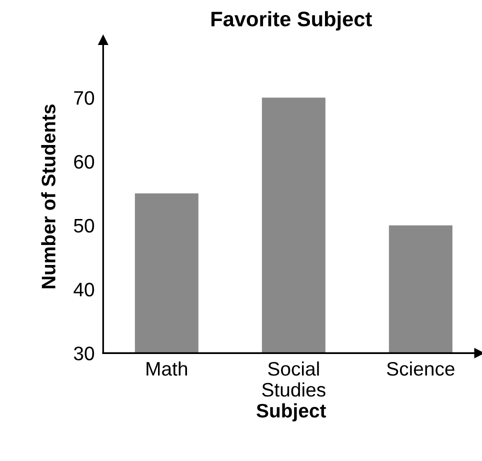 Image resolution: width=482 pixels, height=461 pixels. What do you see at coordinates (84, 98) in the screenshot?
I see `y-tick-label: 70` at bounding box center [84, 98].